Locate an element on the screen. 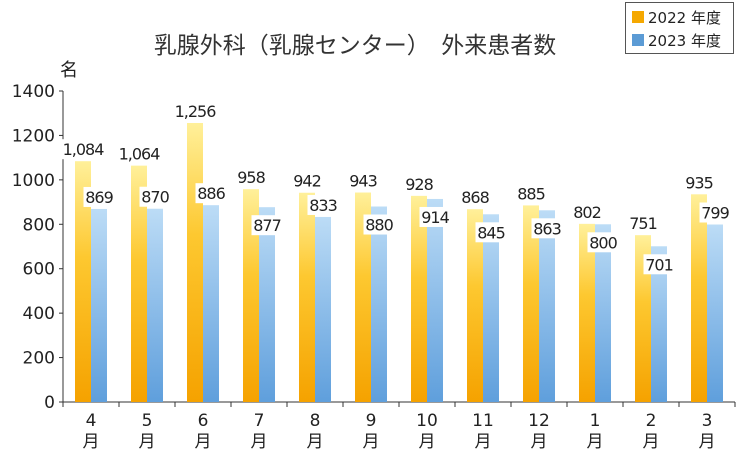 This screenshot has height=465, width=740. legend-item-2023: 2023 年度 is located at coordinates (676, 40).